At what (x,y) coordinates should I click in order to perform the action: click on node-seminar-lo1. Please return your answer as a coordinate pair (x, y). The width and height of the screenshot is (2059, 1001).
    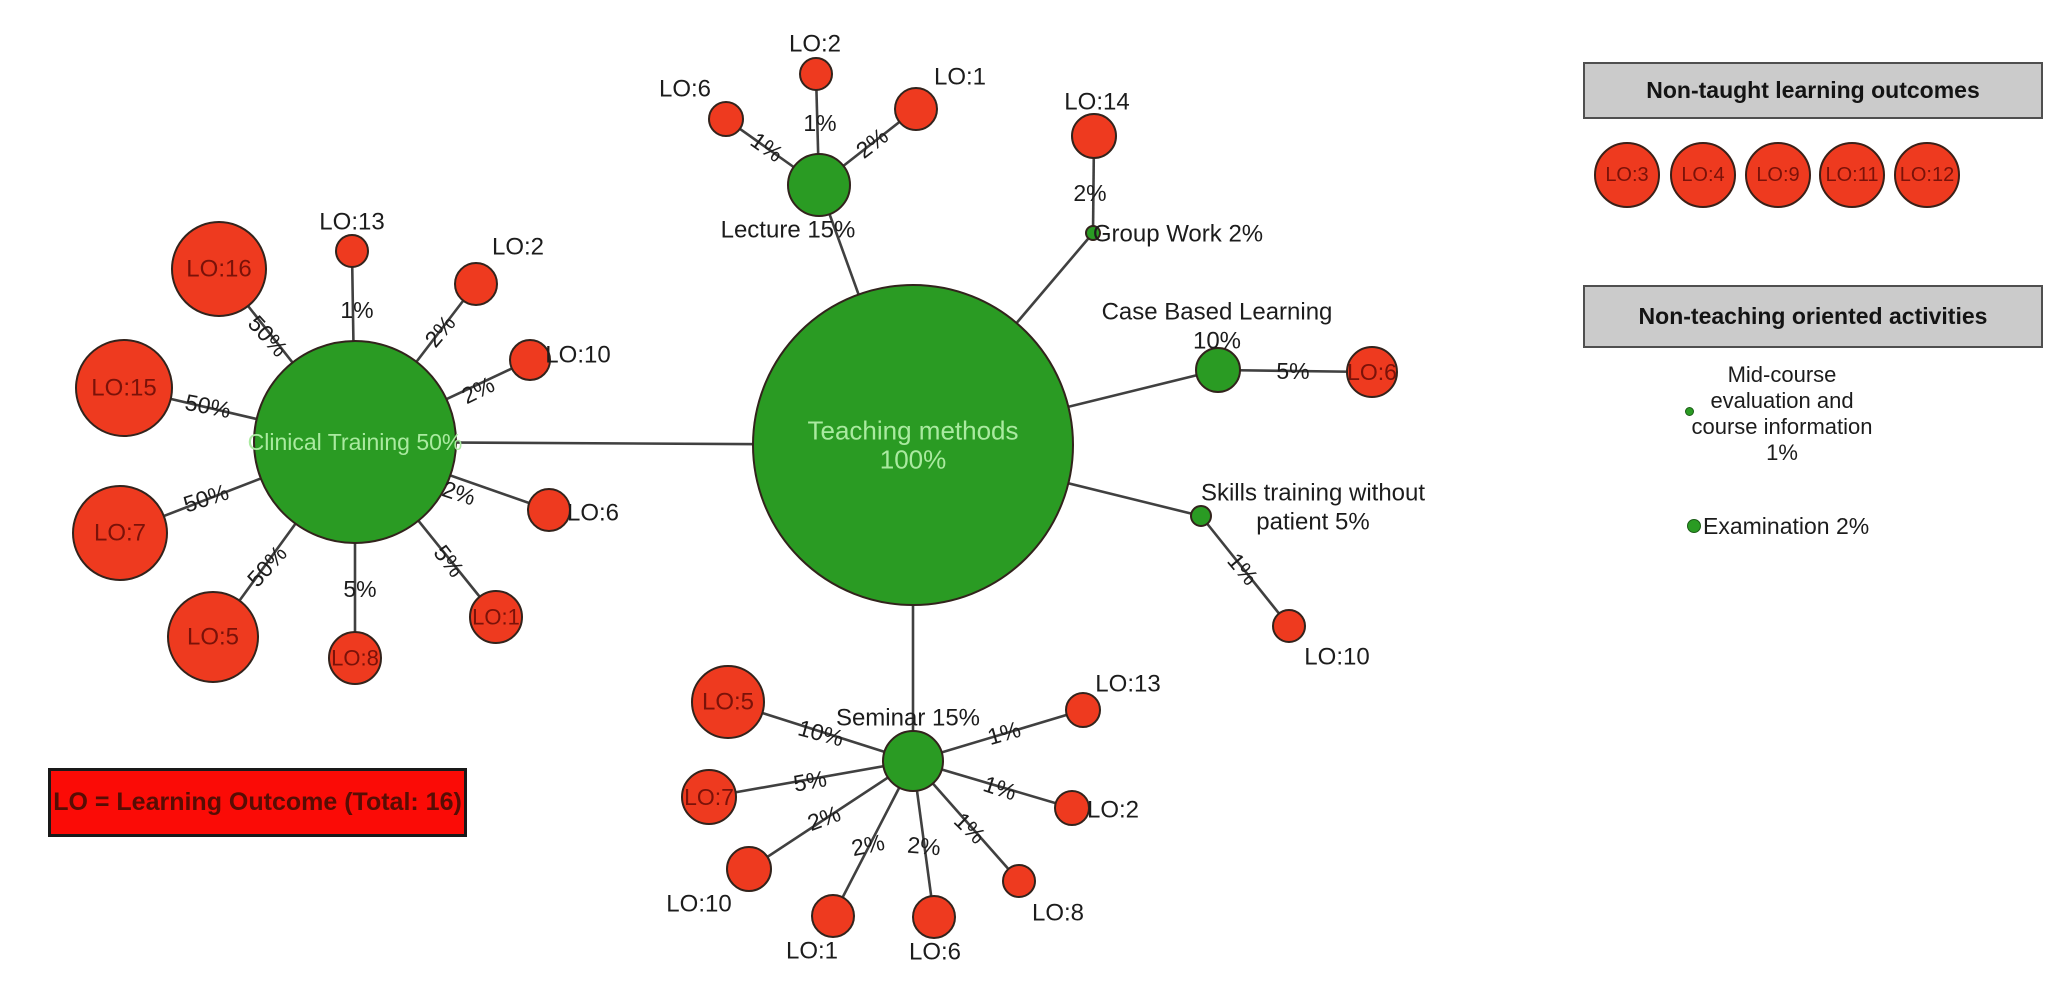
    Looking at the image, I should click on (833, 916).